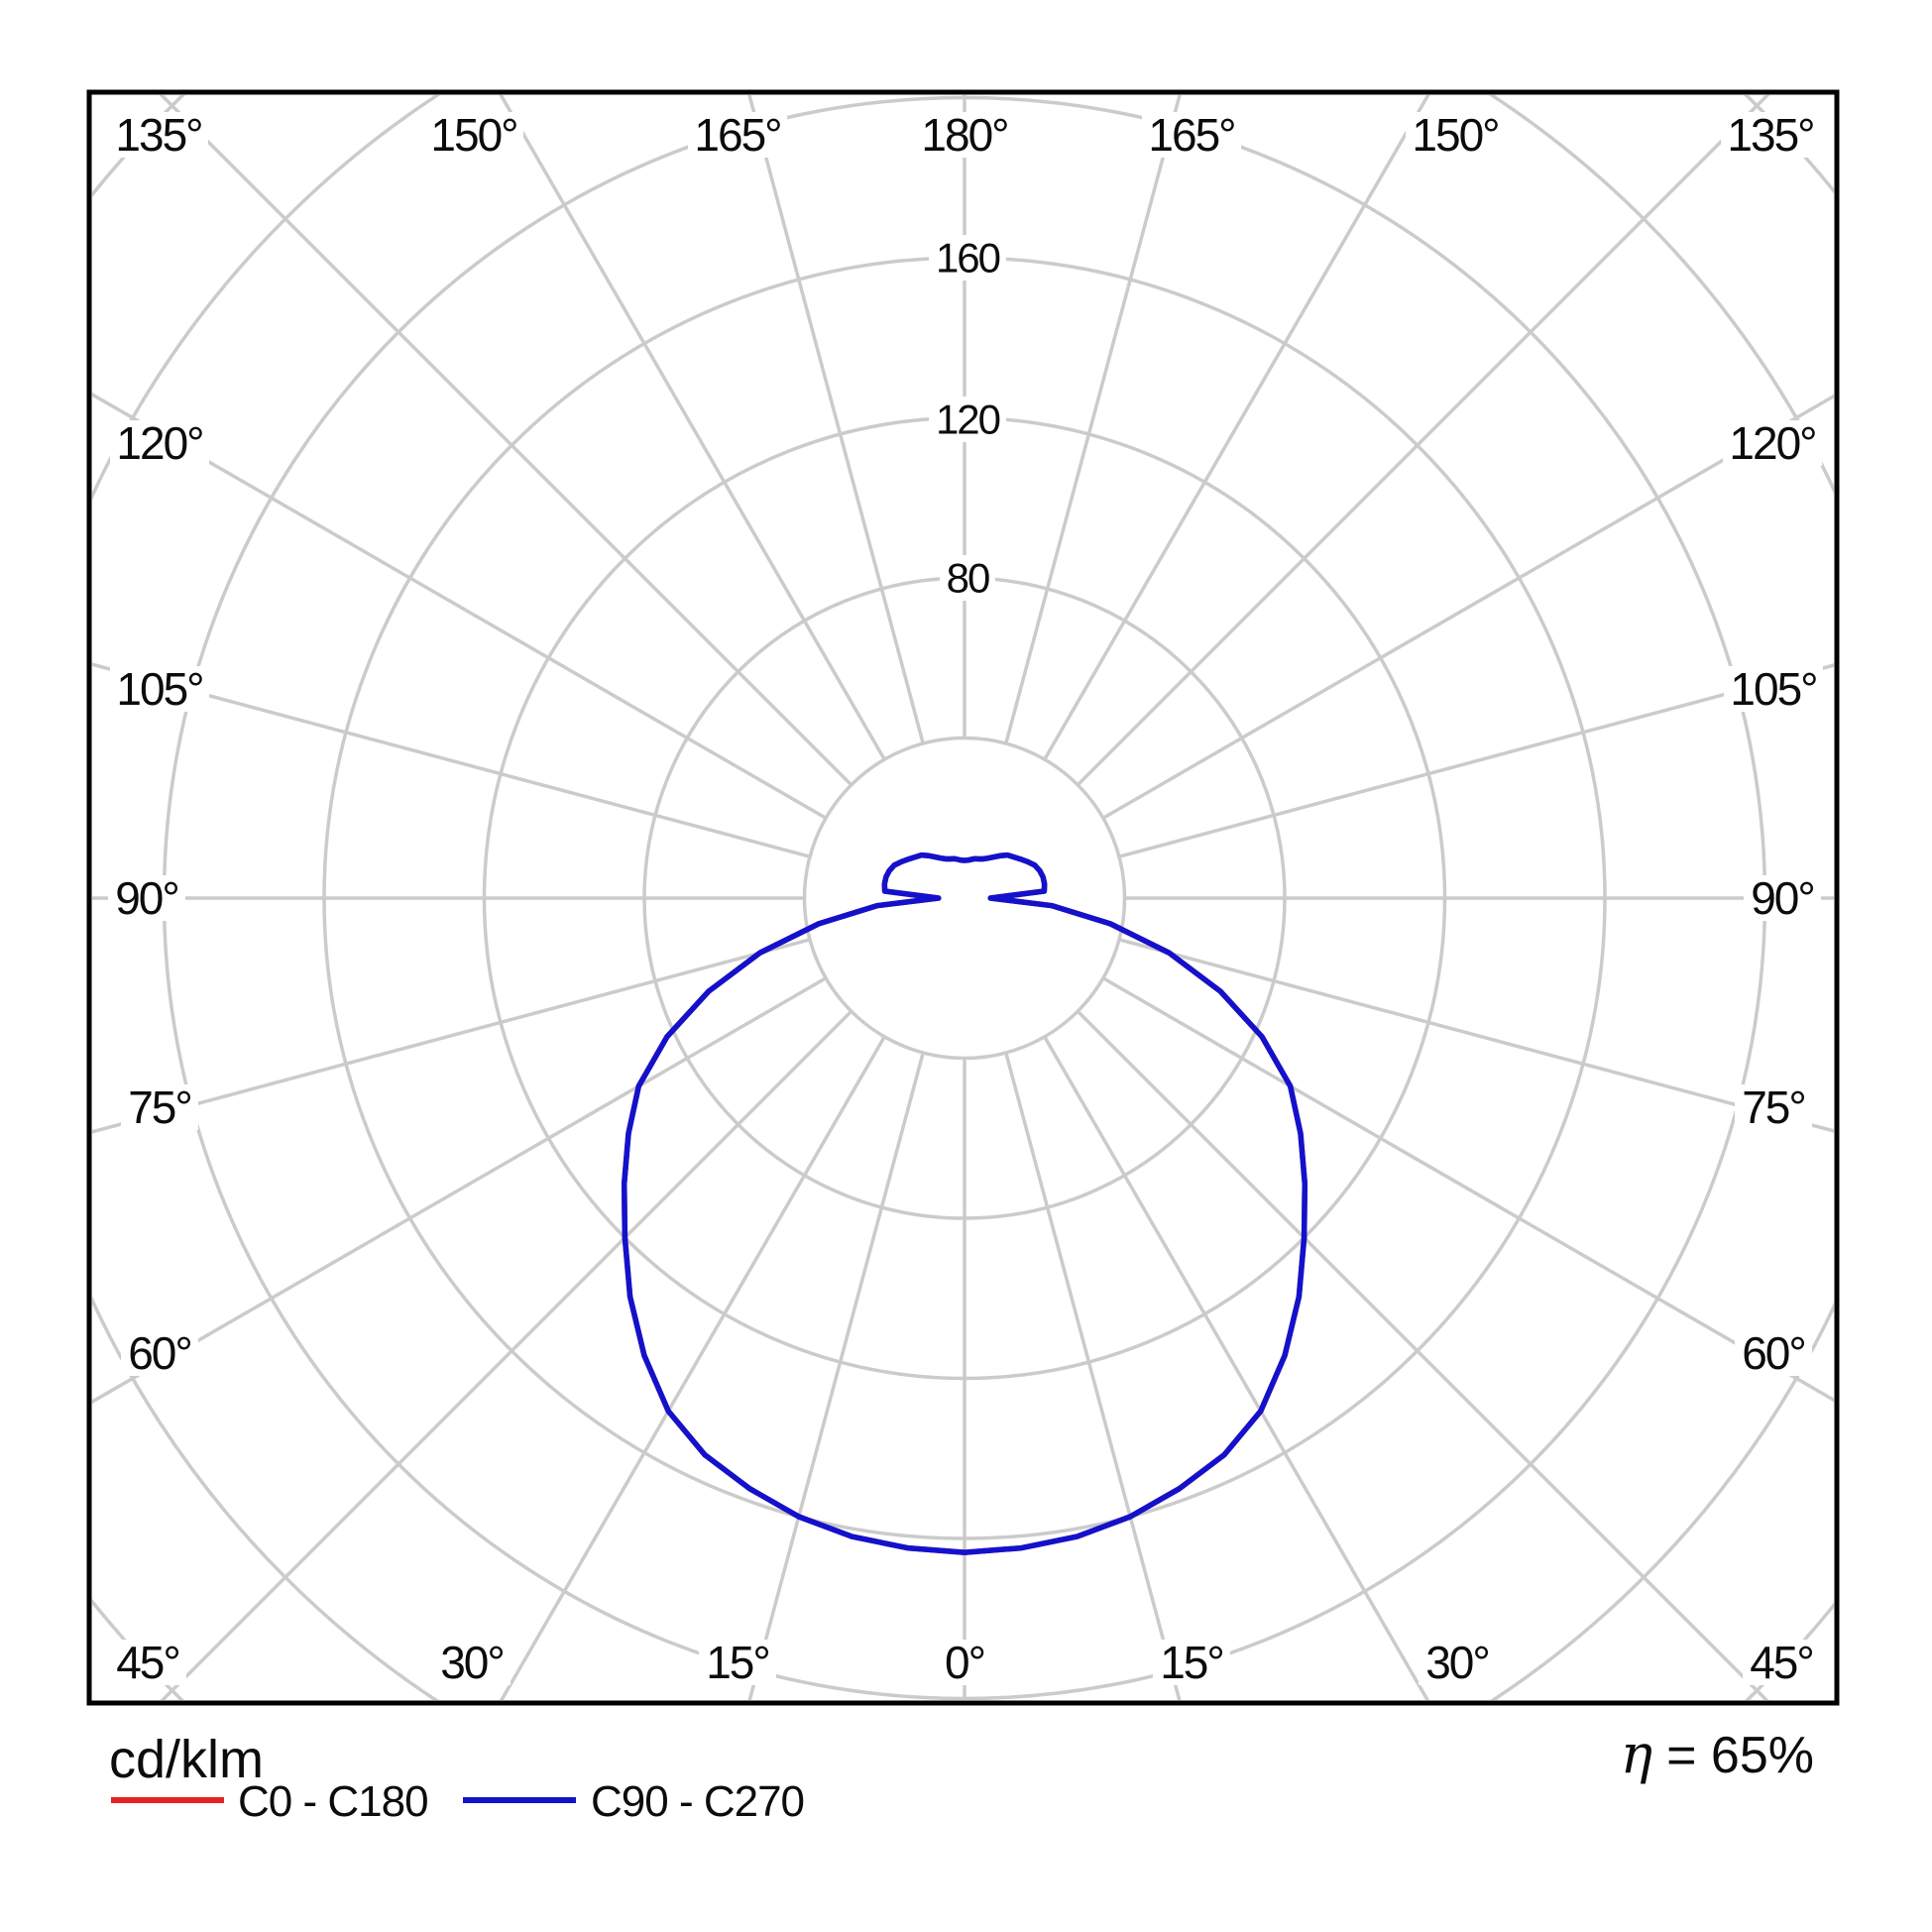 This screenshot has width=1932, height=1932. I want to click on angle-label-9: 90°, so click(146, 898).